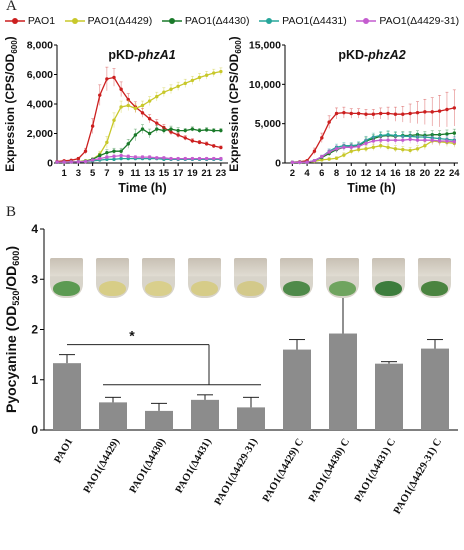 The image size is (464, 550). Describe the element at coordinates (268, 124) in the screenshot. I see `y-tick-label: 5,000` at that location.